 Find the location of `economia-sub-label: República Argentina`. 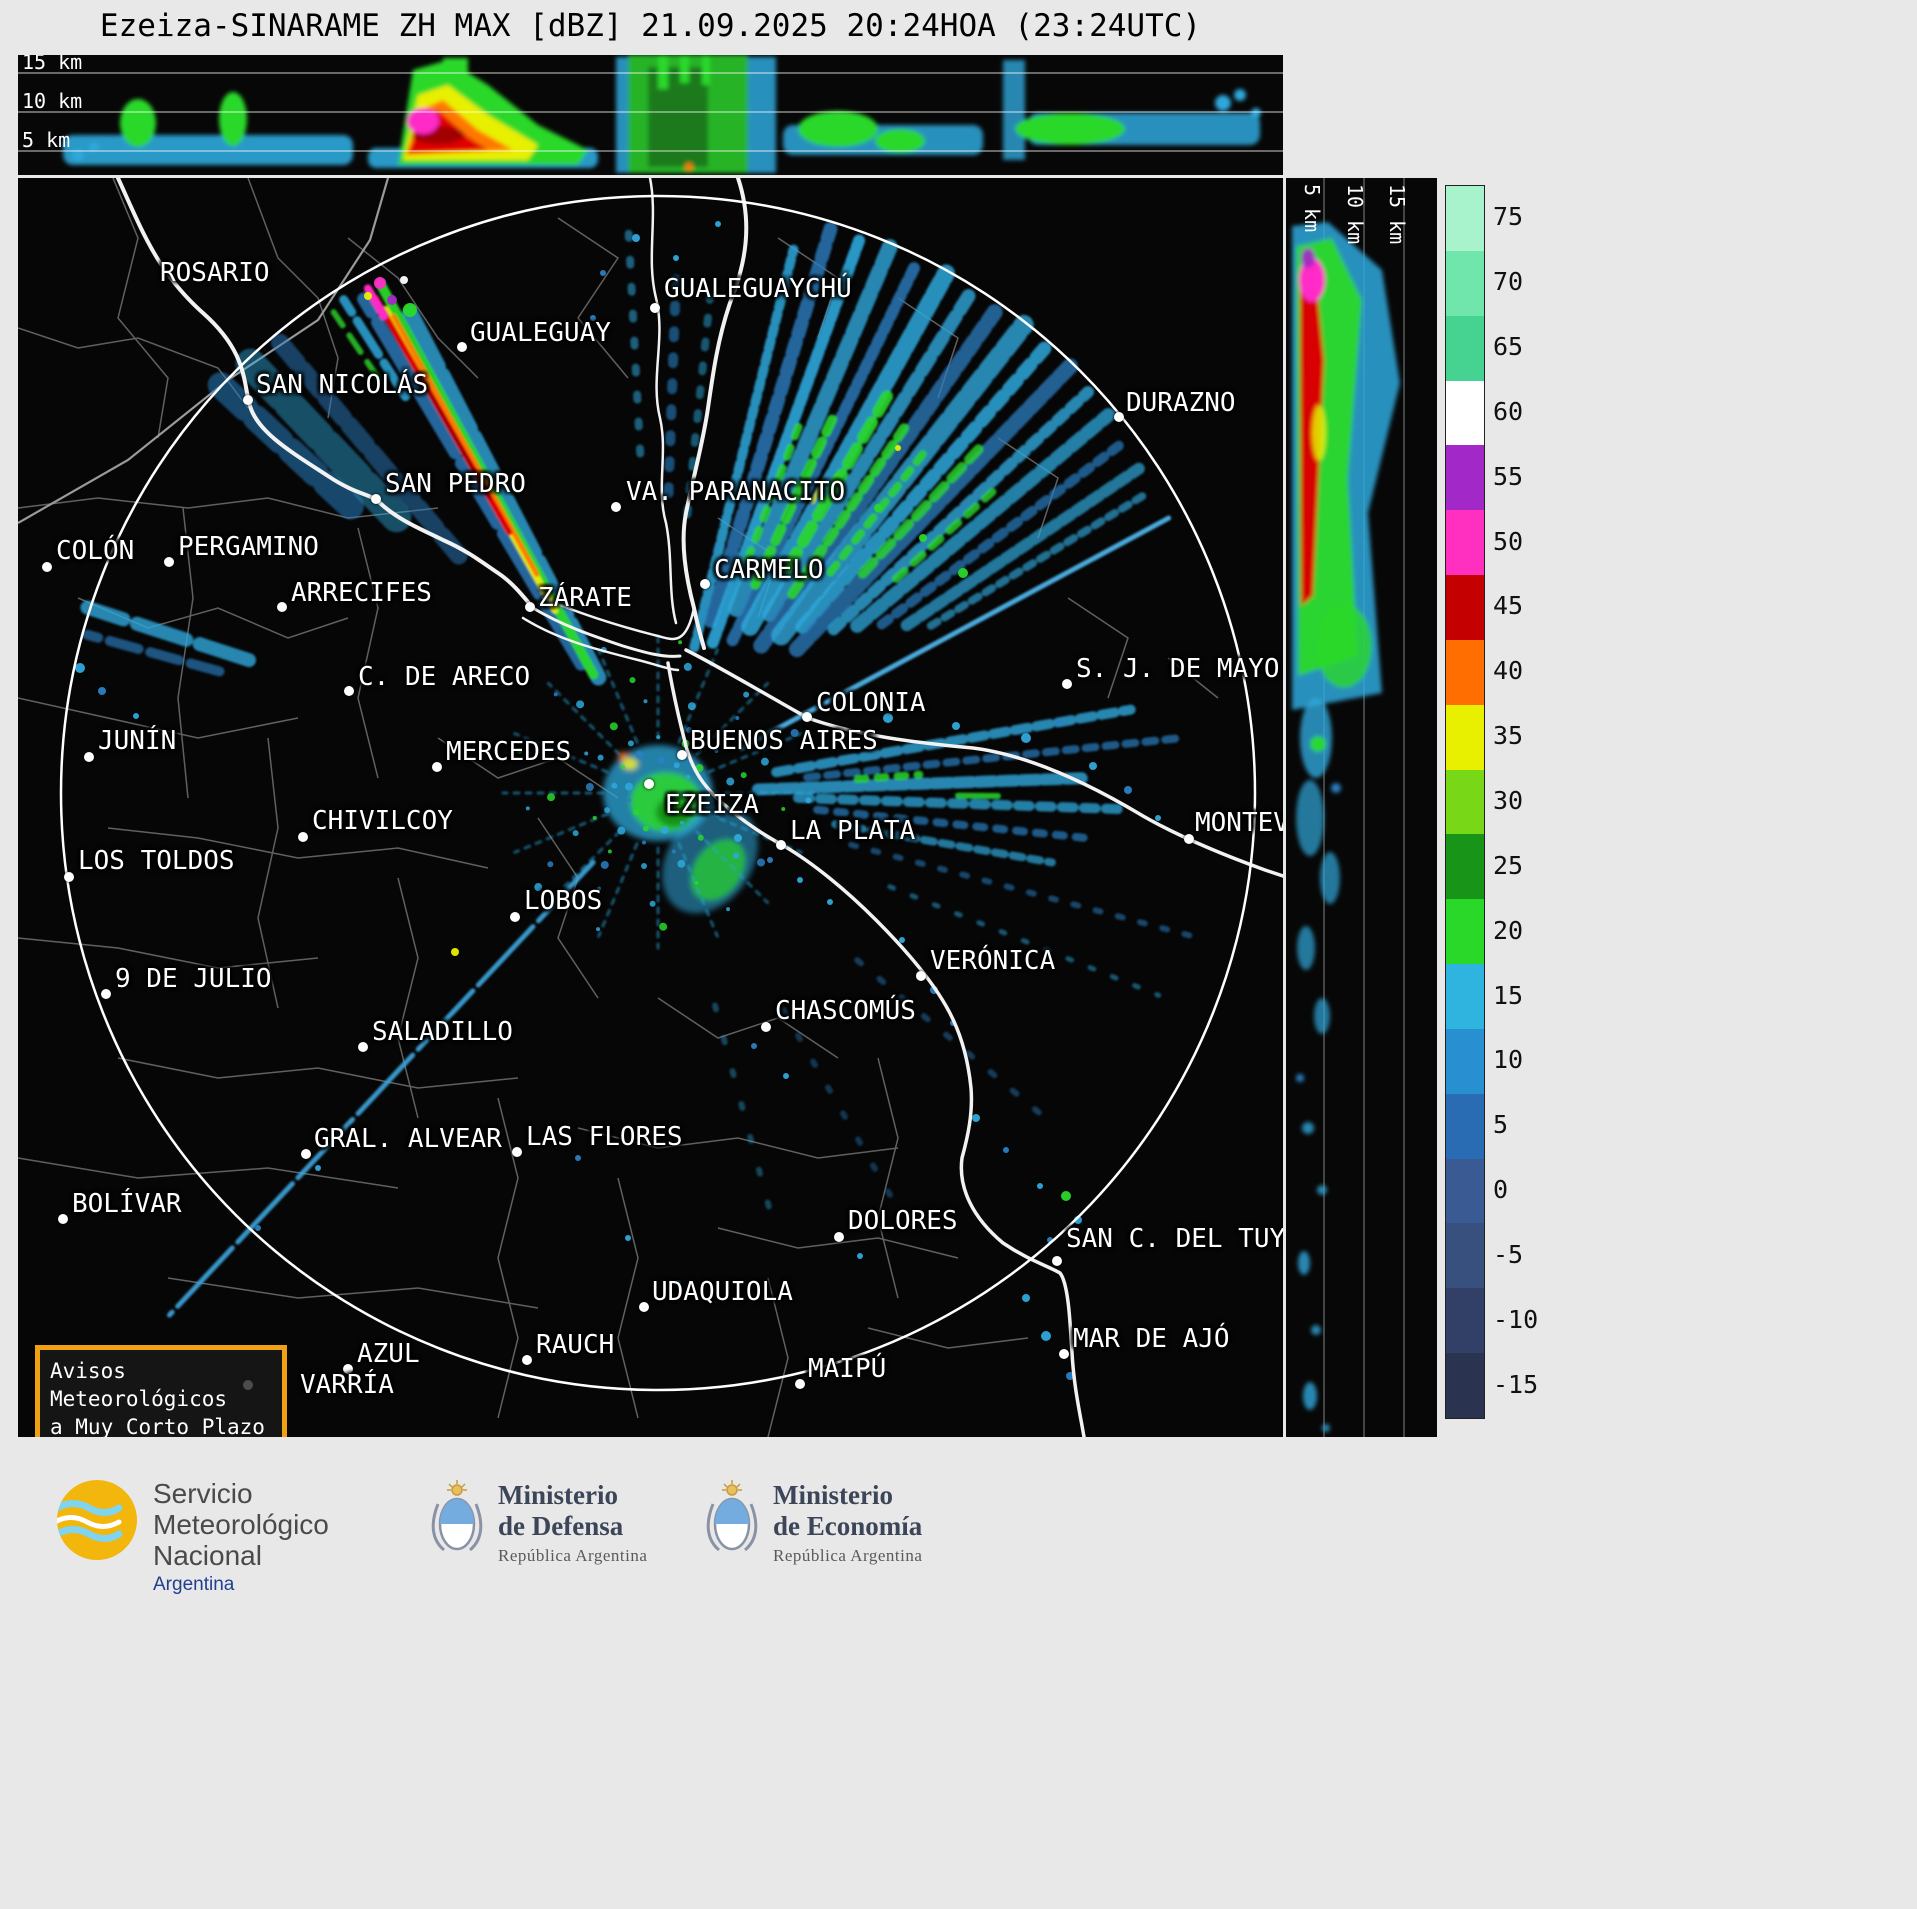

economia-sub-label: República Argentina is located at coordinates (848, 1555).